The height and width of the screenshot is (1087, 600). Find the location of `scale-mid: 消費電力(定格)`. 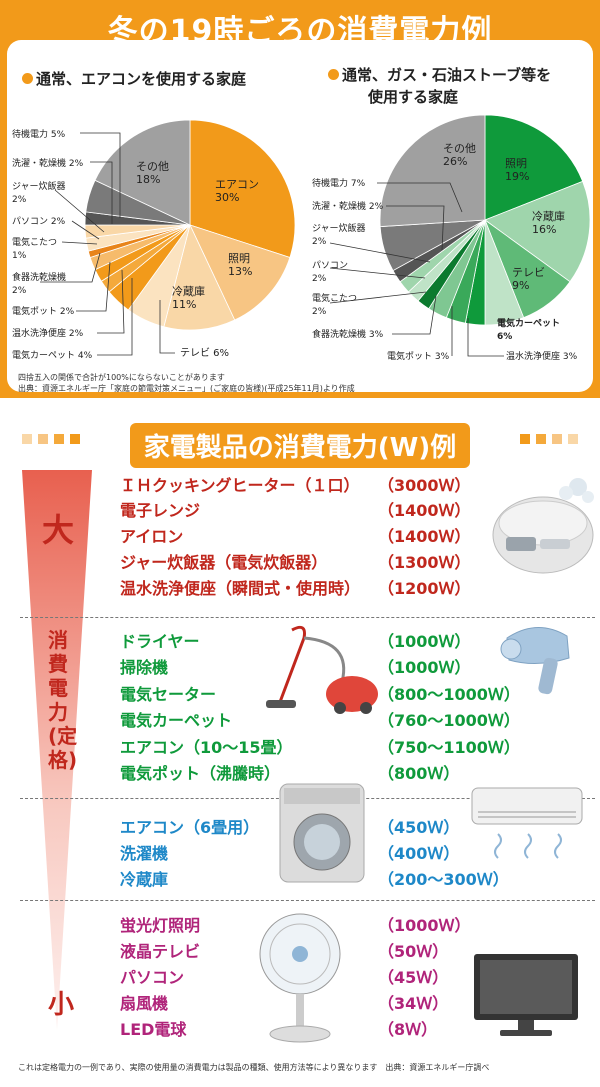

scale-mid: 消費電力(定格) is located at coordinates (63, 700).